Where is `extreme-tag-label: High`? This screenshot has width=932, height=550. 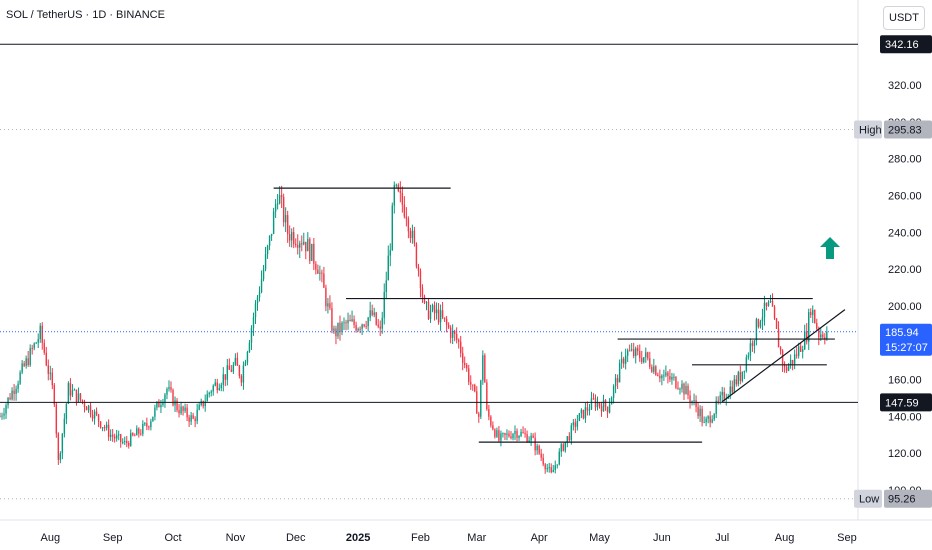
extreme-tag-label: High is located at coordinates (870, 130).